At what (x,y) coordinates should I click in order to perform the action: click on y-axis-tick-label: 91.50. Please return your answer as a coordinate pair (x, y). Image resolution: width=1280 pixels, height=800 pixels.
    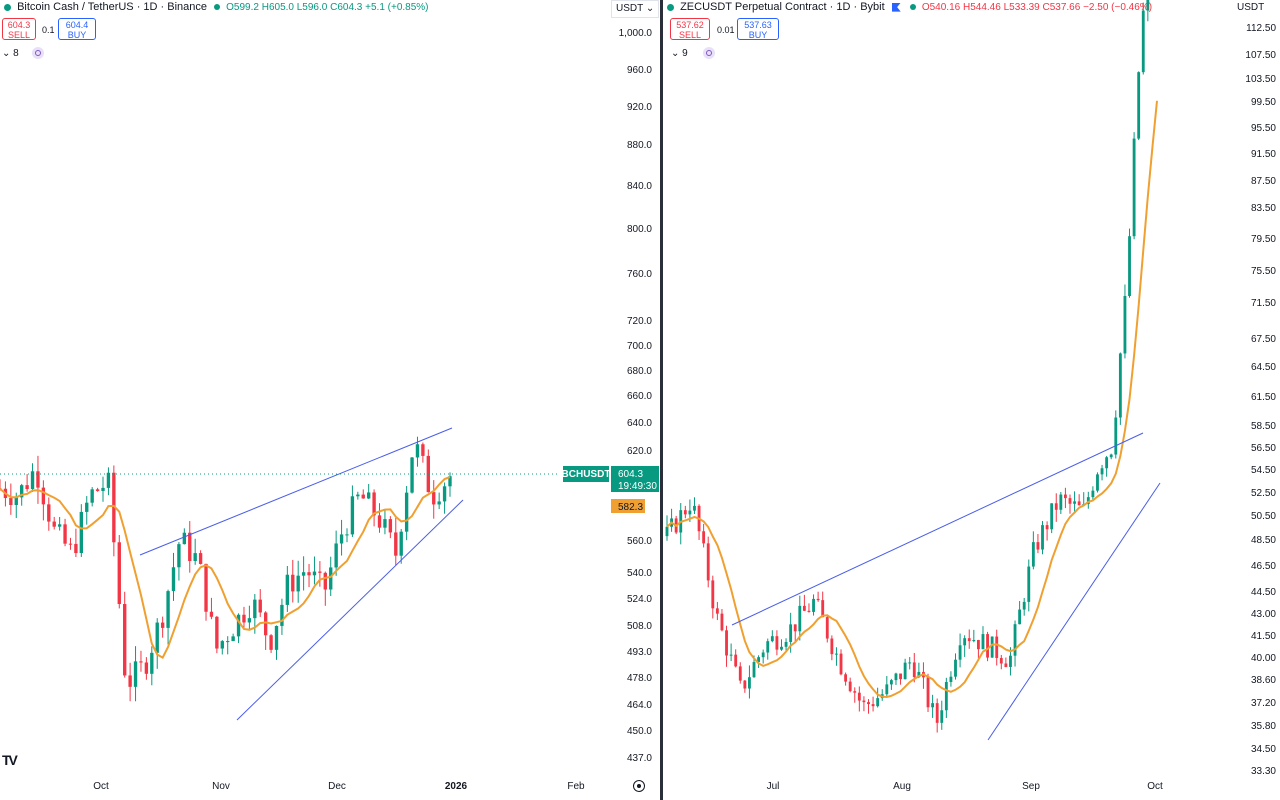
    Looking at the image, I should click on (1263, 154).